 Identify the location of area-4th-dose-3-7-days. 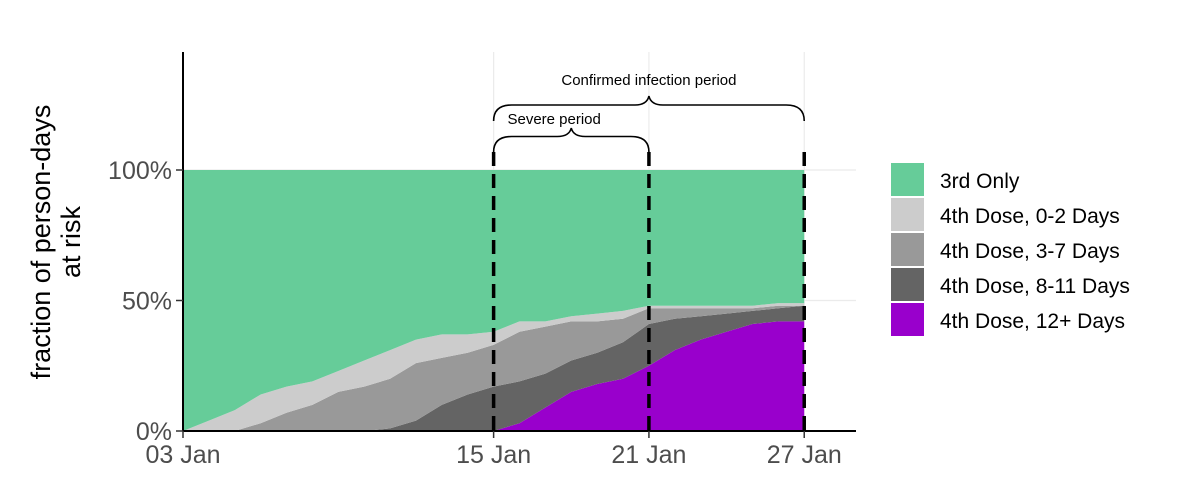
(494, 368).